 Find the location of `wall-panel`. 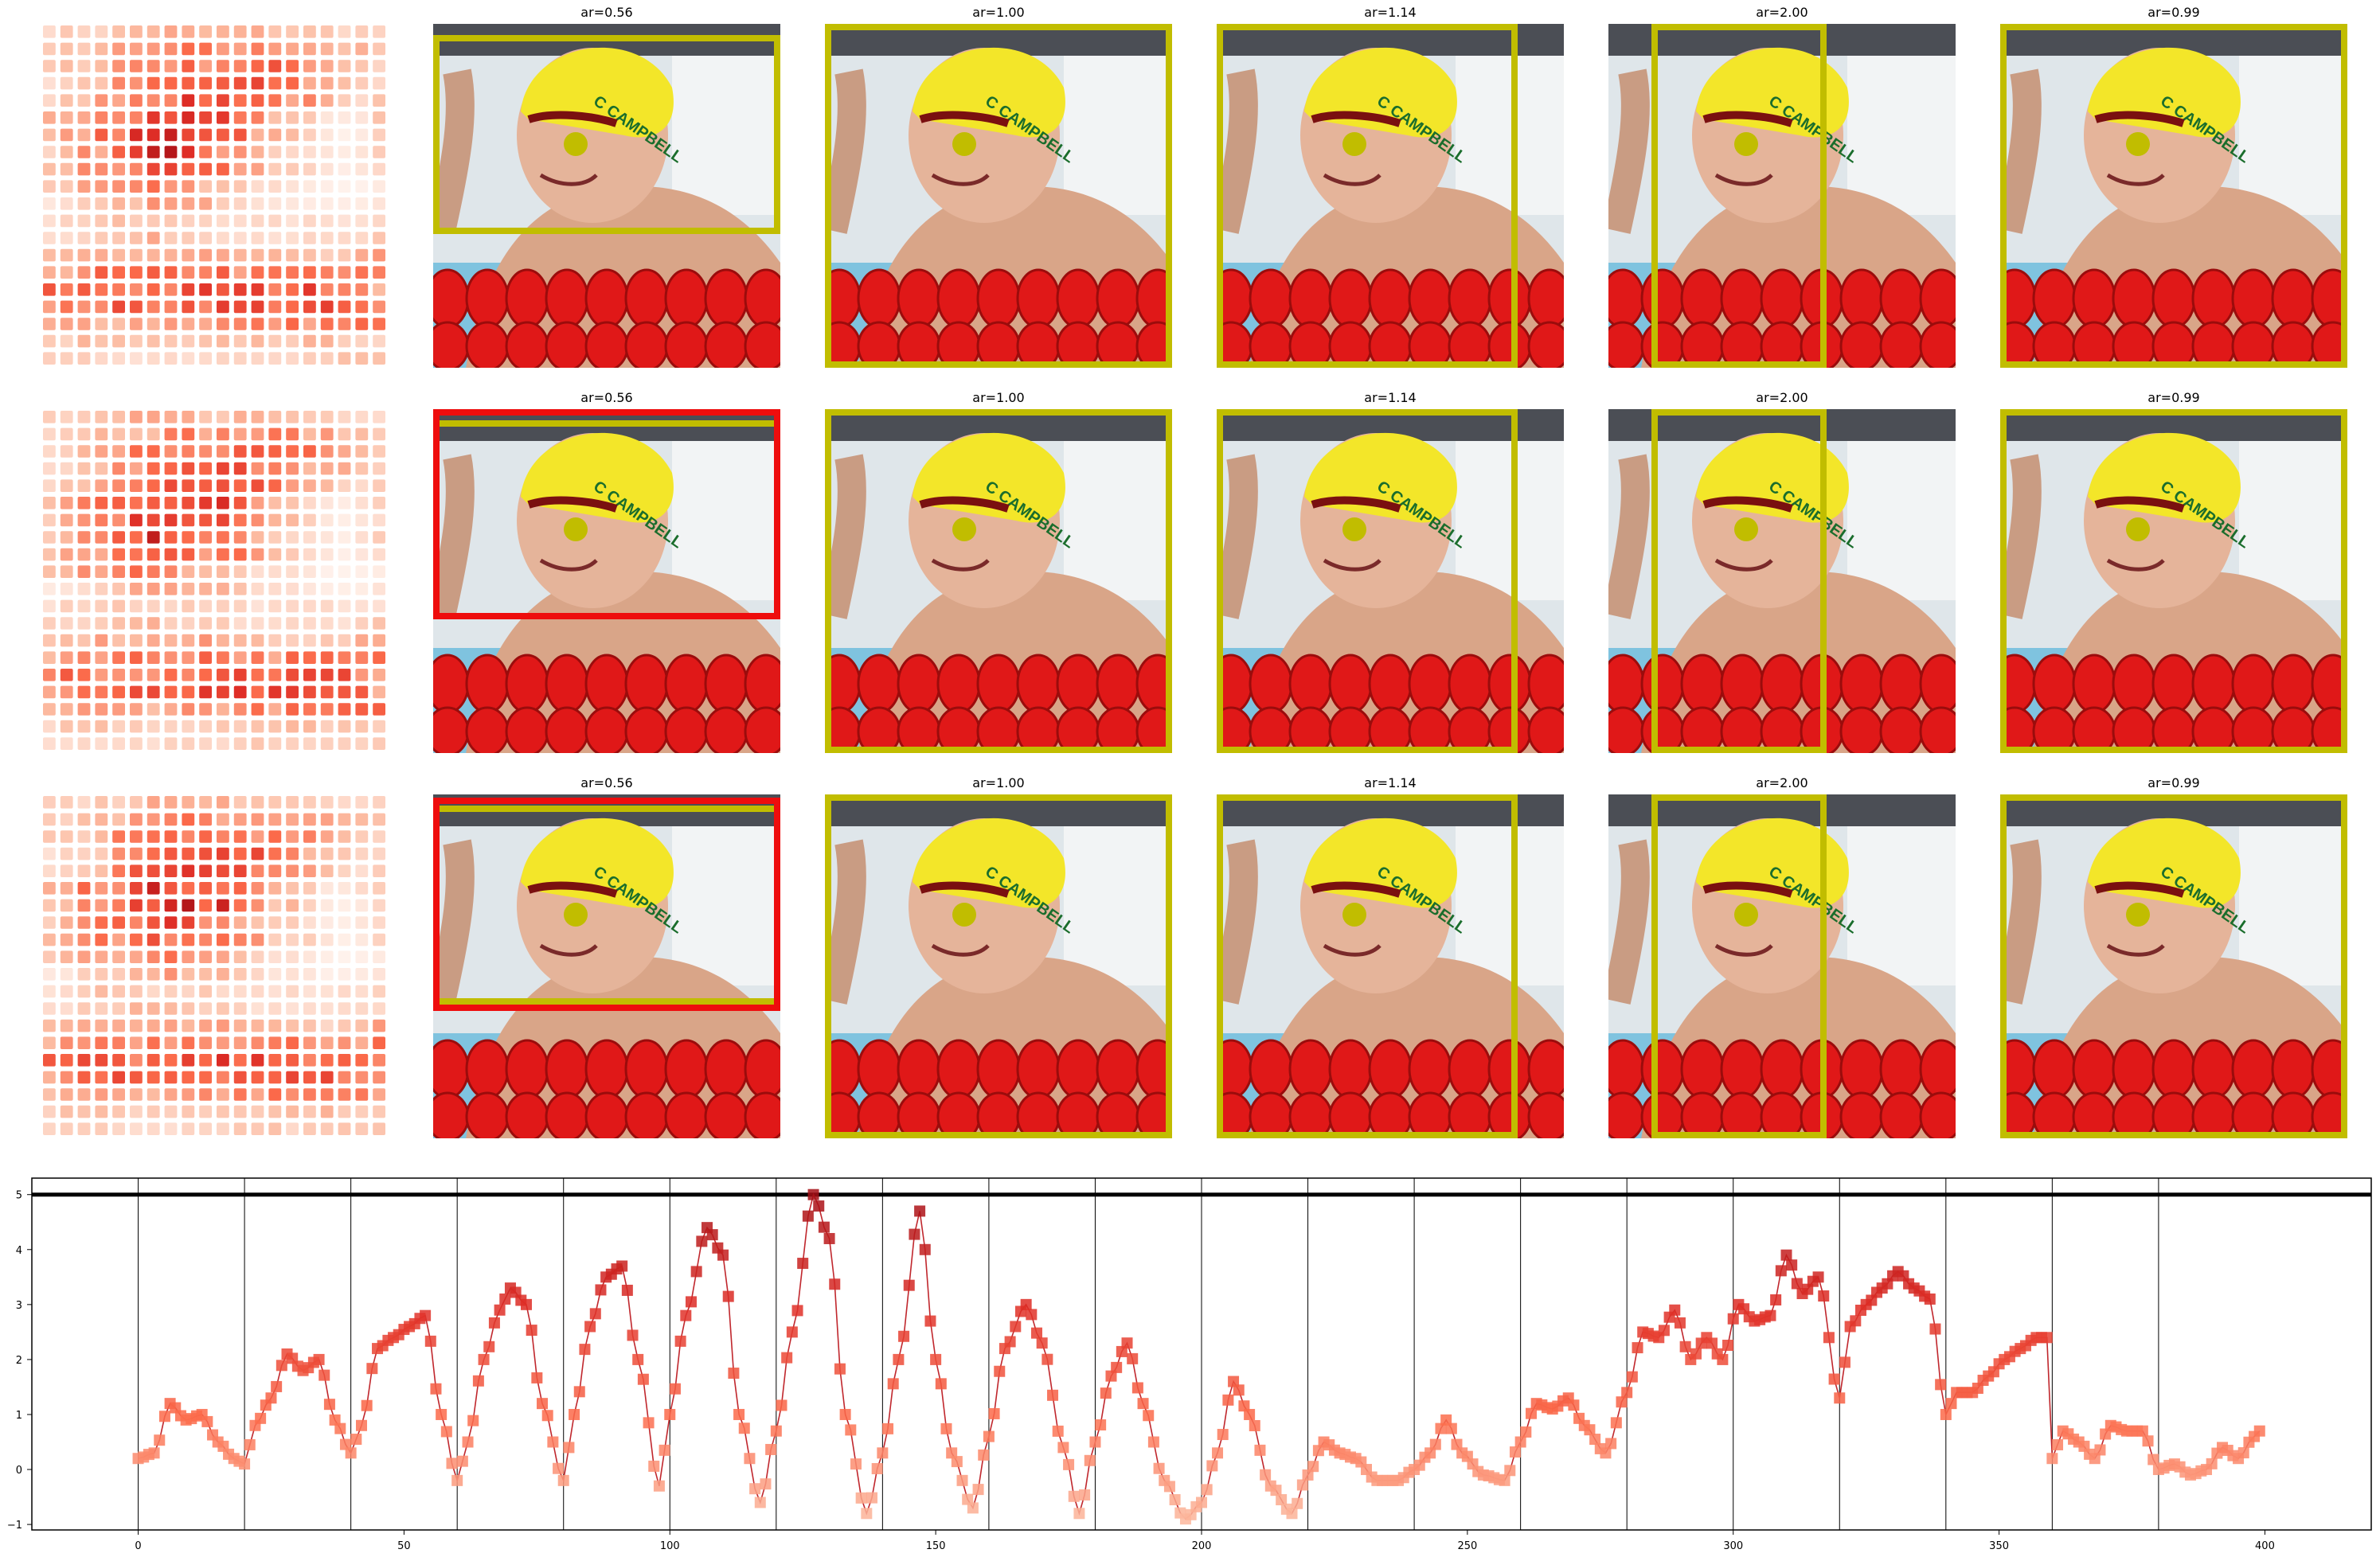

wall-panel is located at coordinates (1510, 906).